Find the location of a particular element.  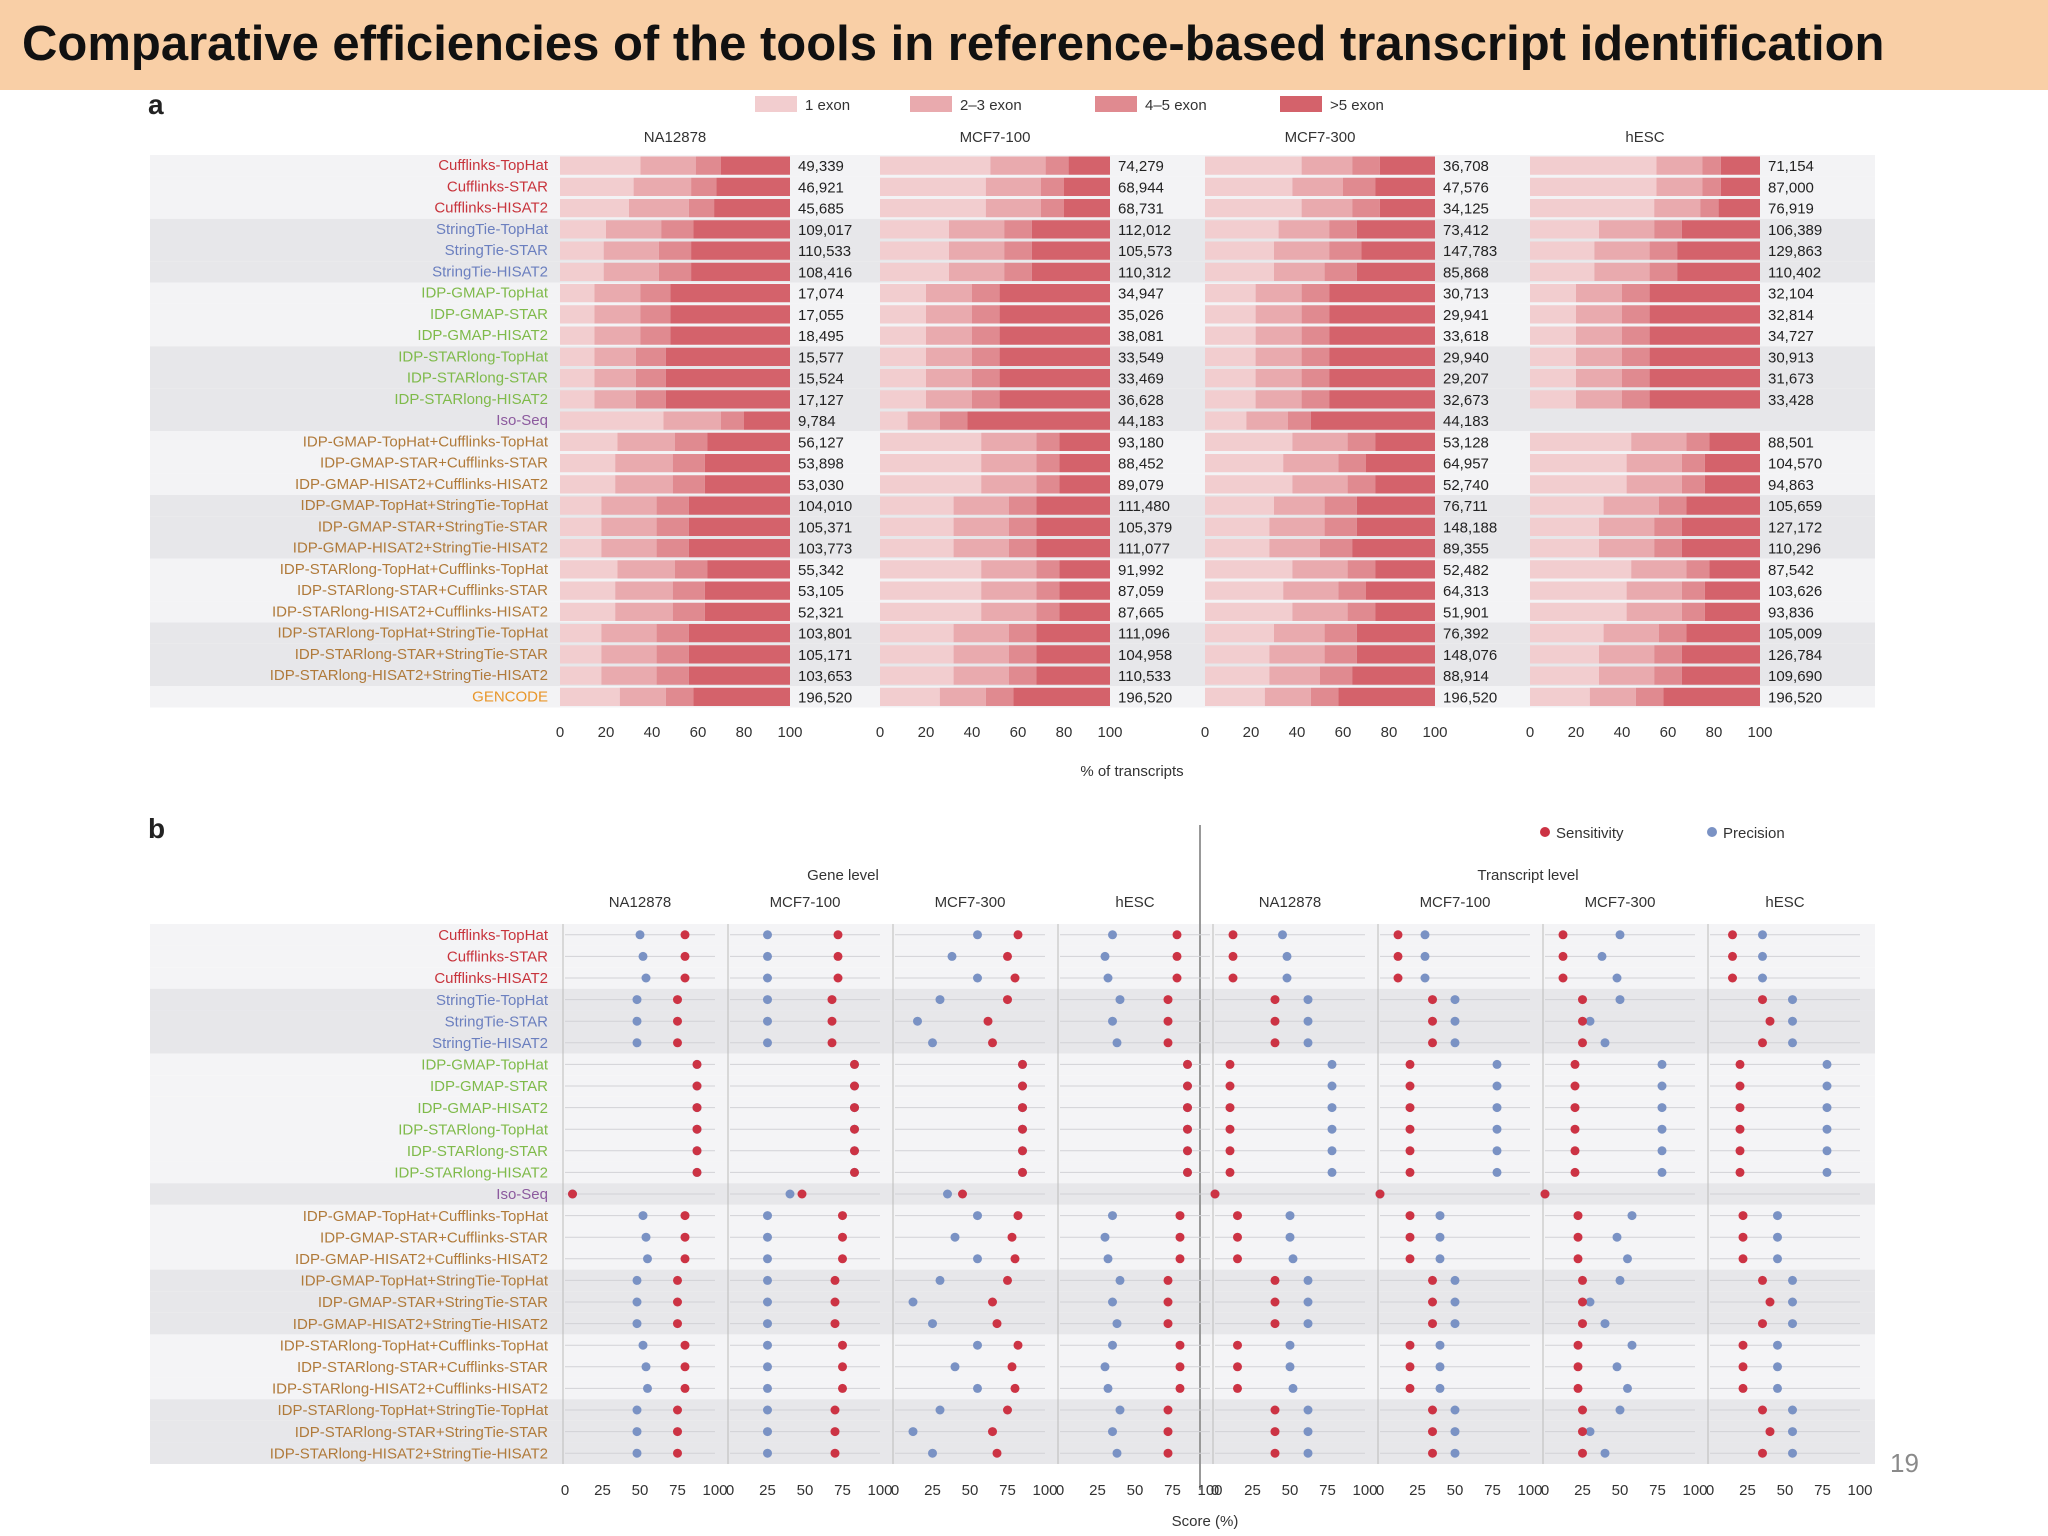

transcript-count-label: 15,524 is located at coordinates (821, 379).